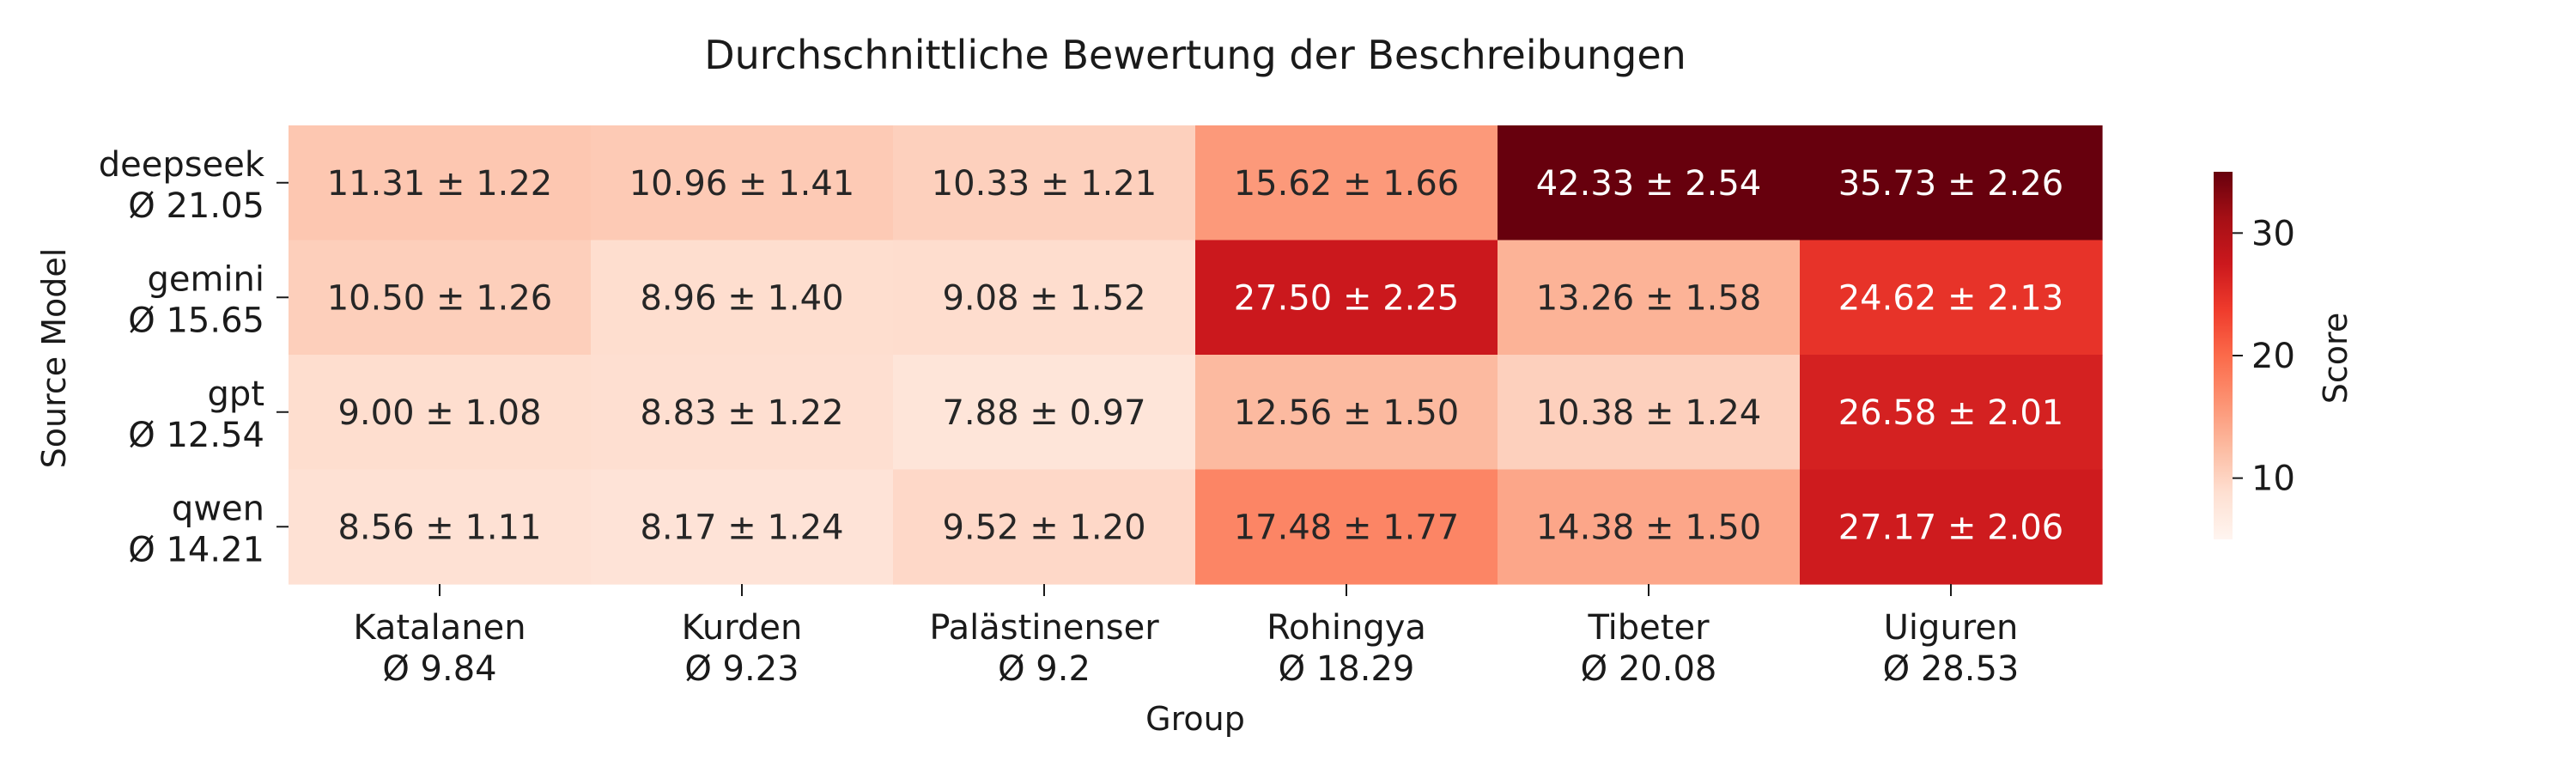 The image size is (2576, 773). I want to click on heatmap-cell-deepseek-Kurden, so click(742, 183).